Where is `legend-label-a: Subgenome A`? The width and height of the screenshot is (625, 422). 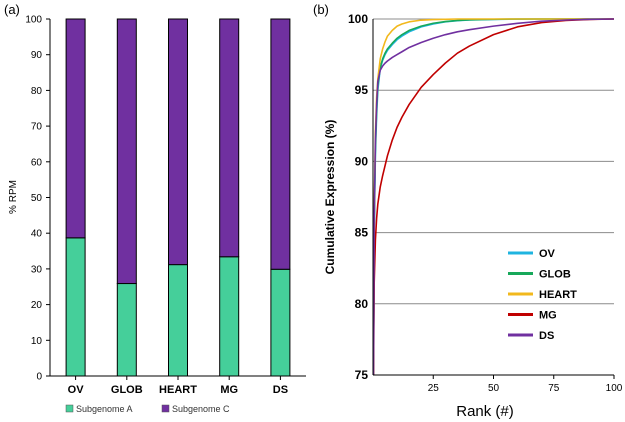 legend-label-a: Subgenome A is located at coordinates (104, 409).